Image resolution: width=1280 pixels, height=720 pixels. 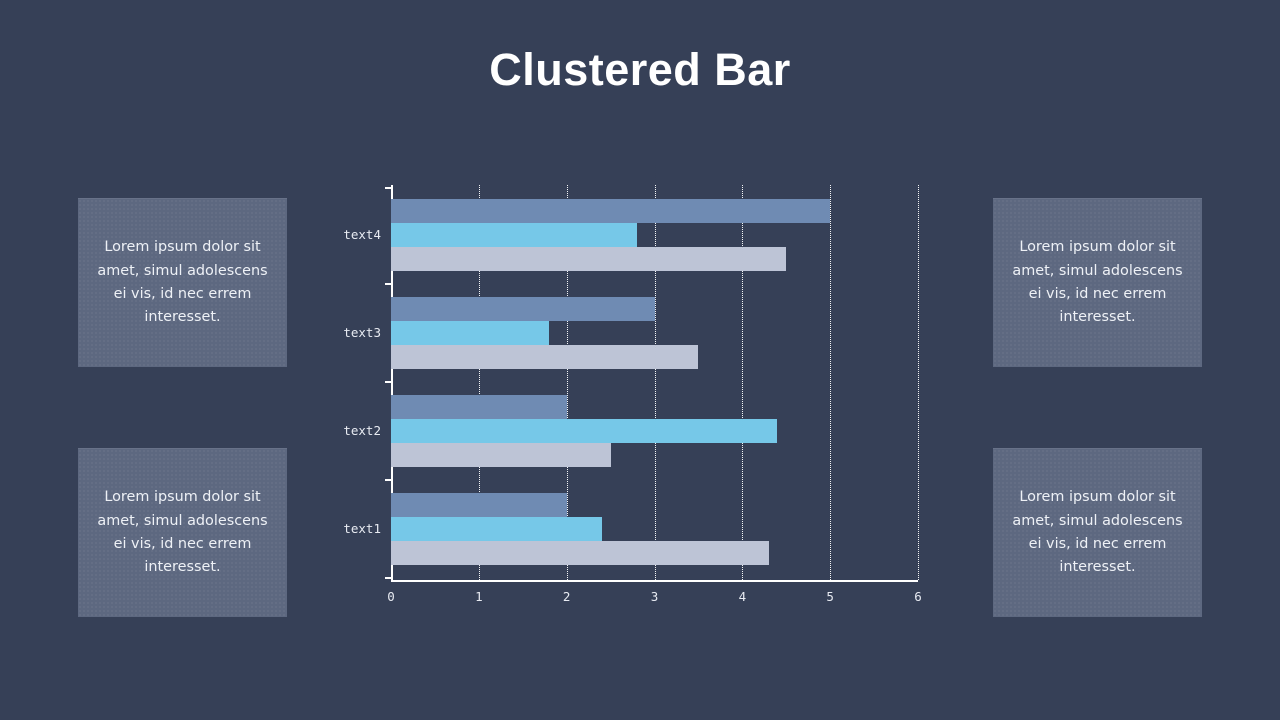 What do you see at coordinates (566, 596) in the screenshot?
I see `x-tick-label: 2` at bounding box center [566, 596].